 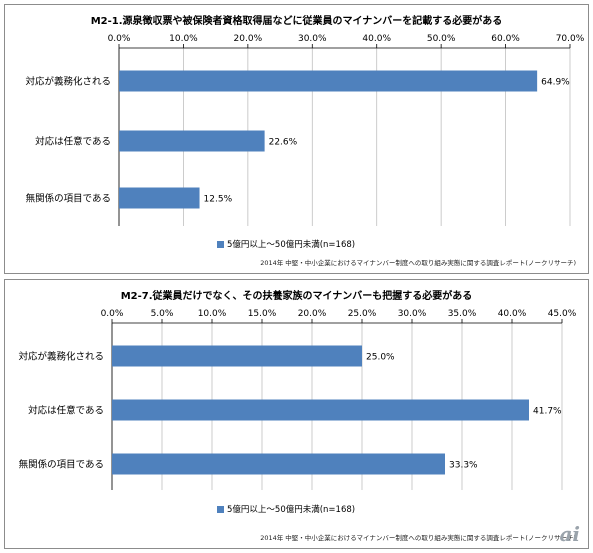 I want to click on value-label: 22.6%, so click(x=283, y=143).